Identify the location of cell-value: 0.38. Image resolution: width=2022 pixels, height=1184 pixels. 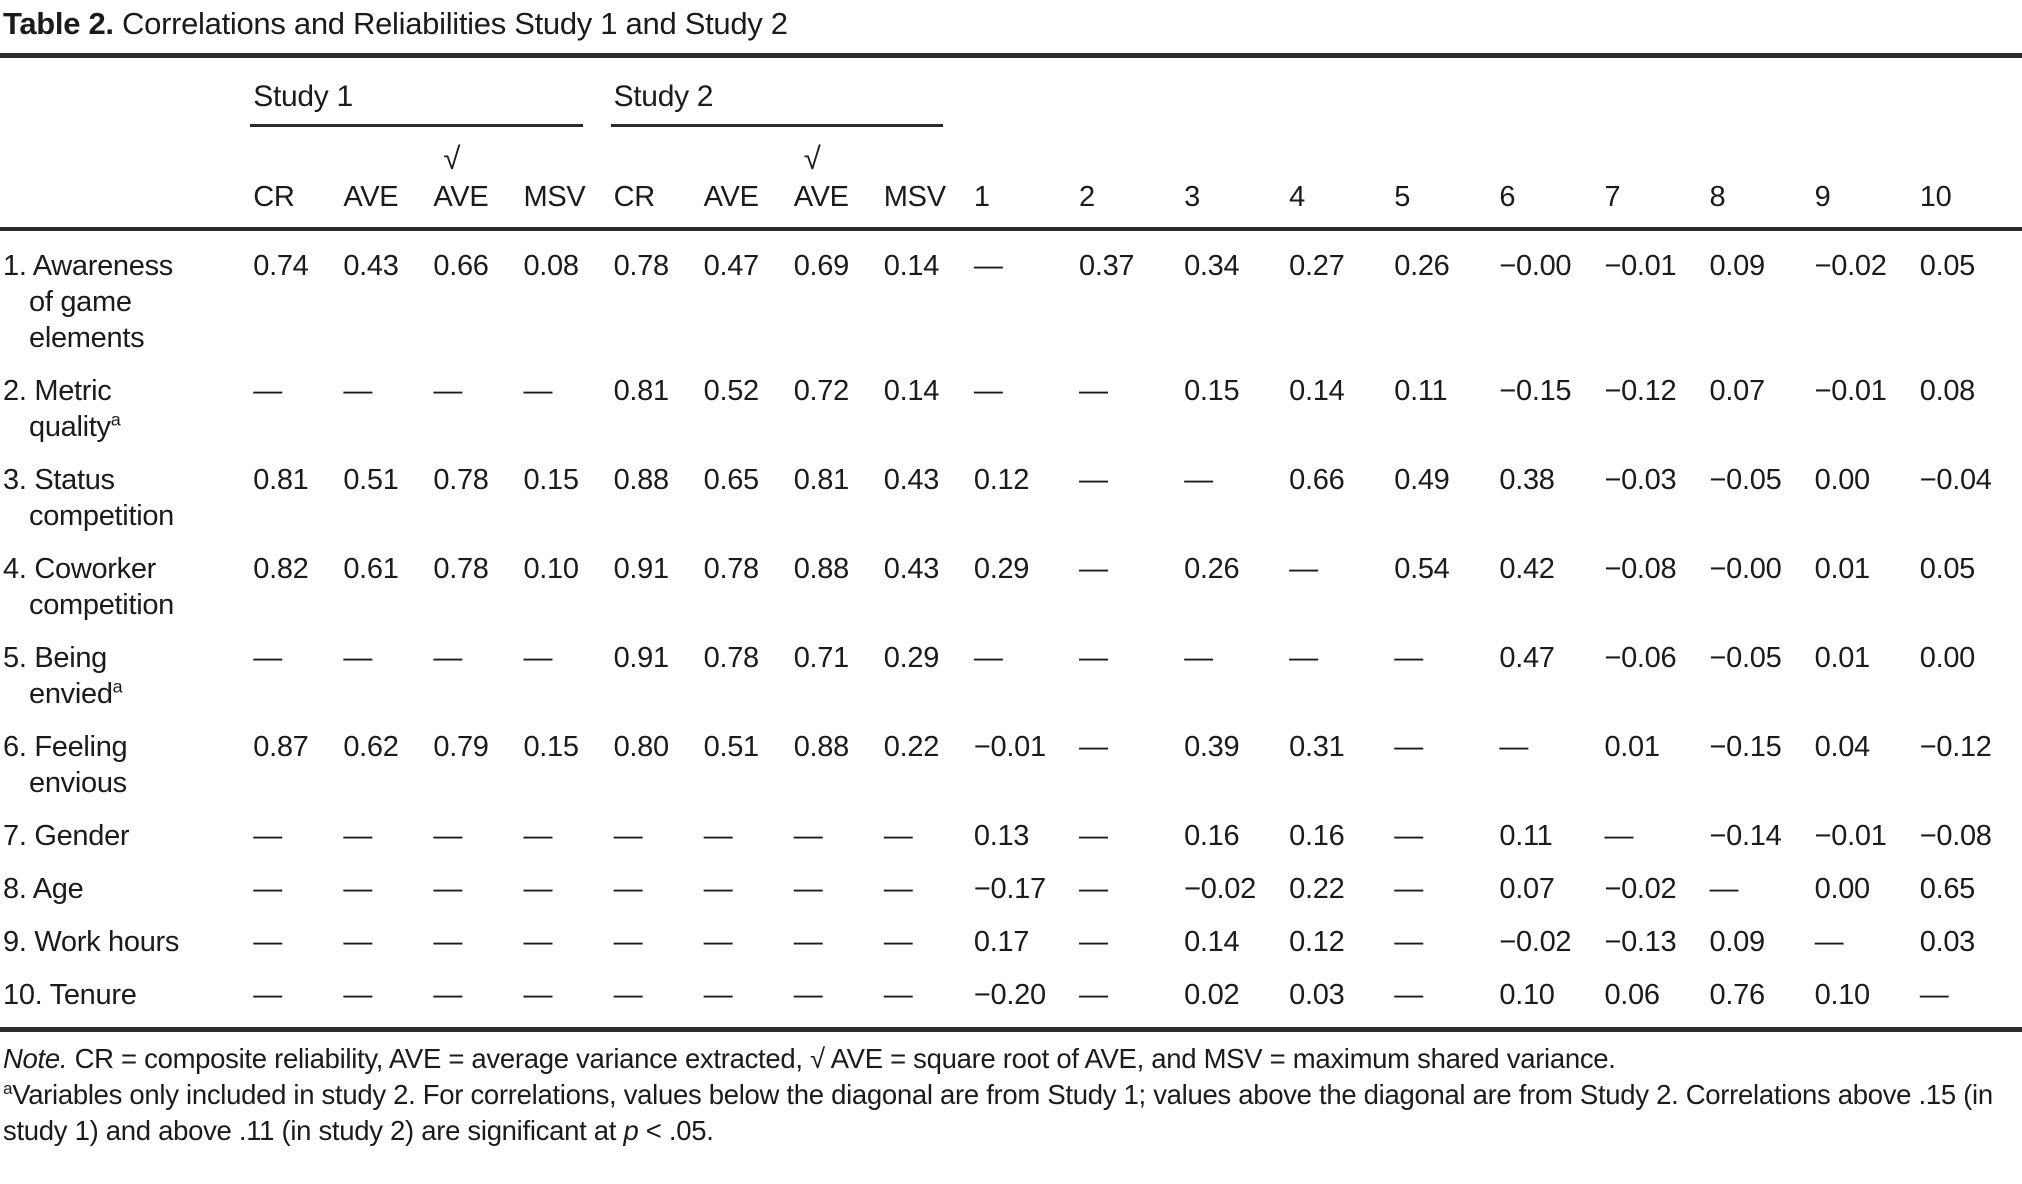
(1527, 480).